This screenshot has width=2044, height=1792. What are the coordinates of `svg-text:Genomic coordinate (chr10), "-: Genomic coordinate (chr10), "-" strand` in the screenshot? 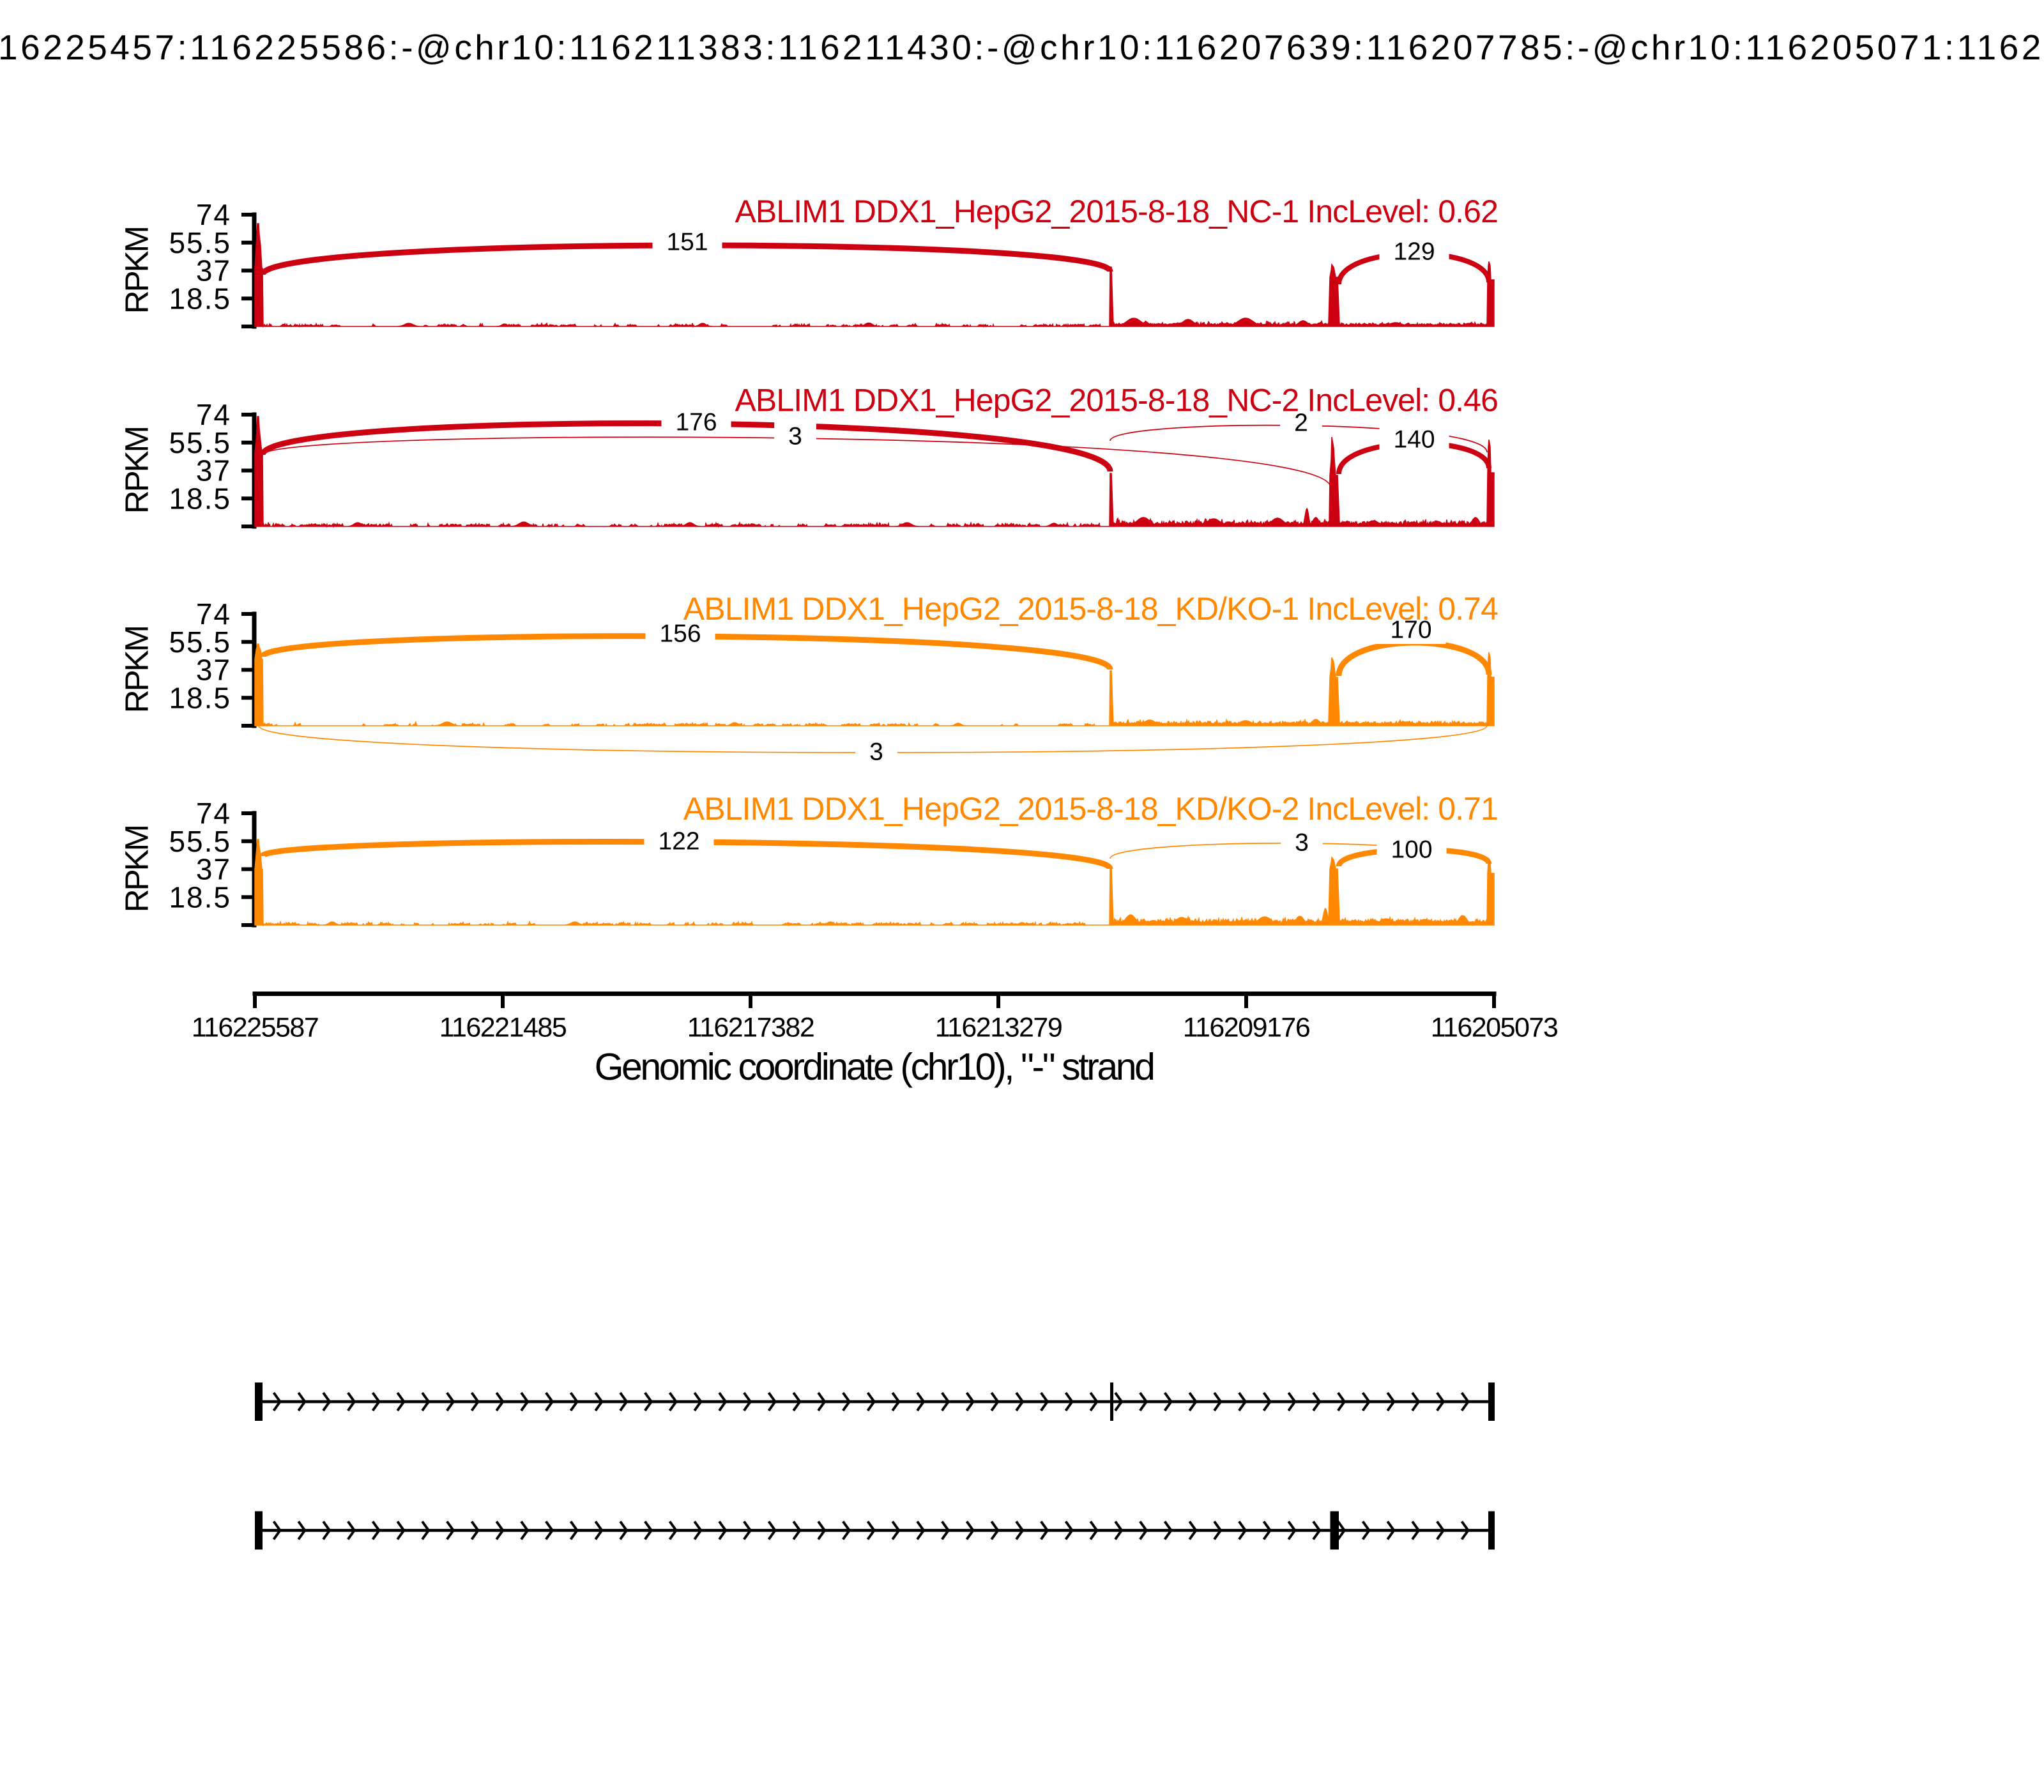 It's located at (874, 1067).